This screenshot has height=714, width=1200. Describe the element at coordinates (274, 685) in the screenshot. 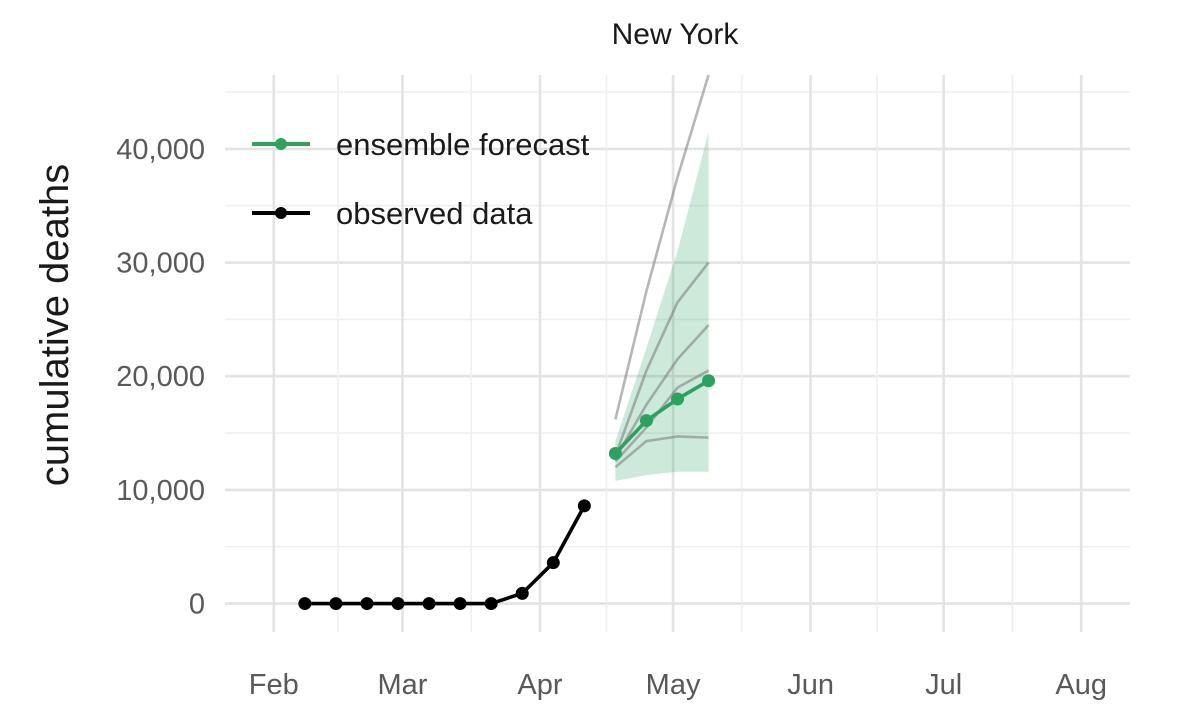

I see `x-tick-label: Feb` at that location.